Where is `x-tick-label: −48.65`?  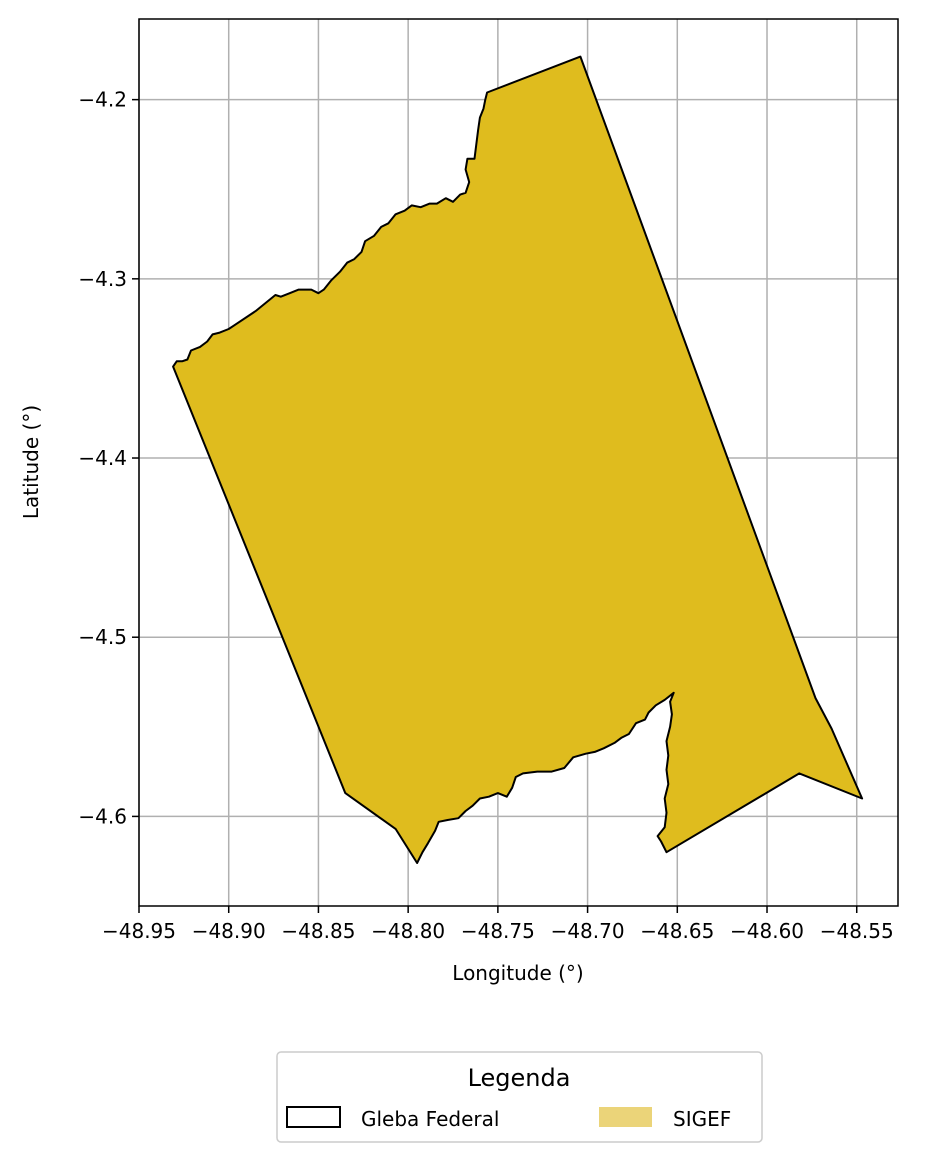
x-tick-label: −48.65 is located at coordinates (677, 931).